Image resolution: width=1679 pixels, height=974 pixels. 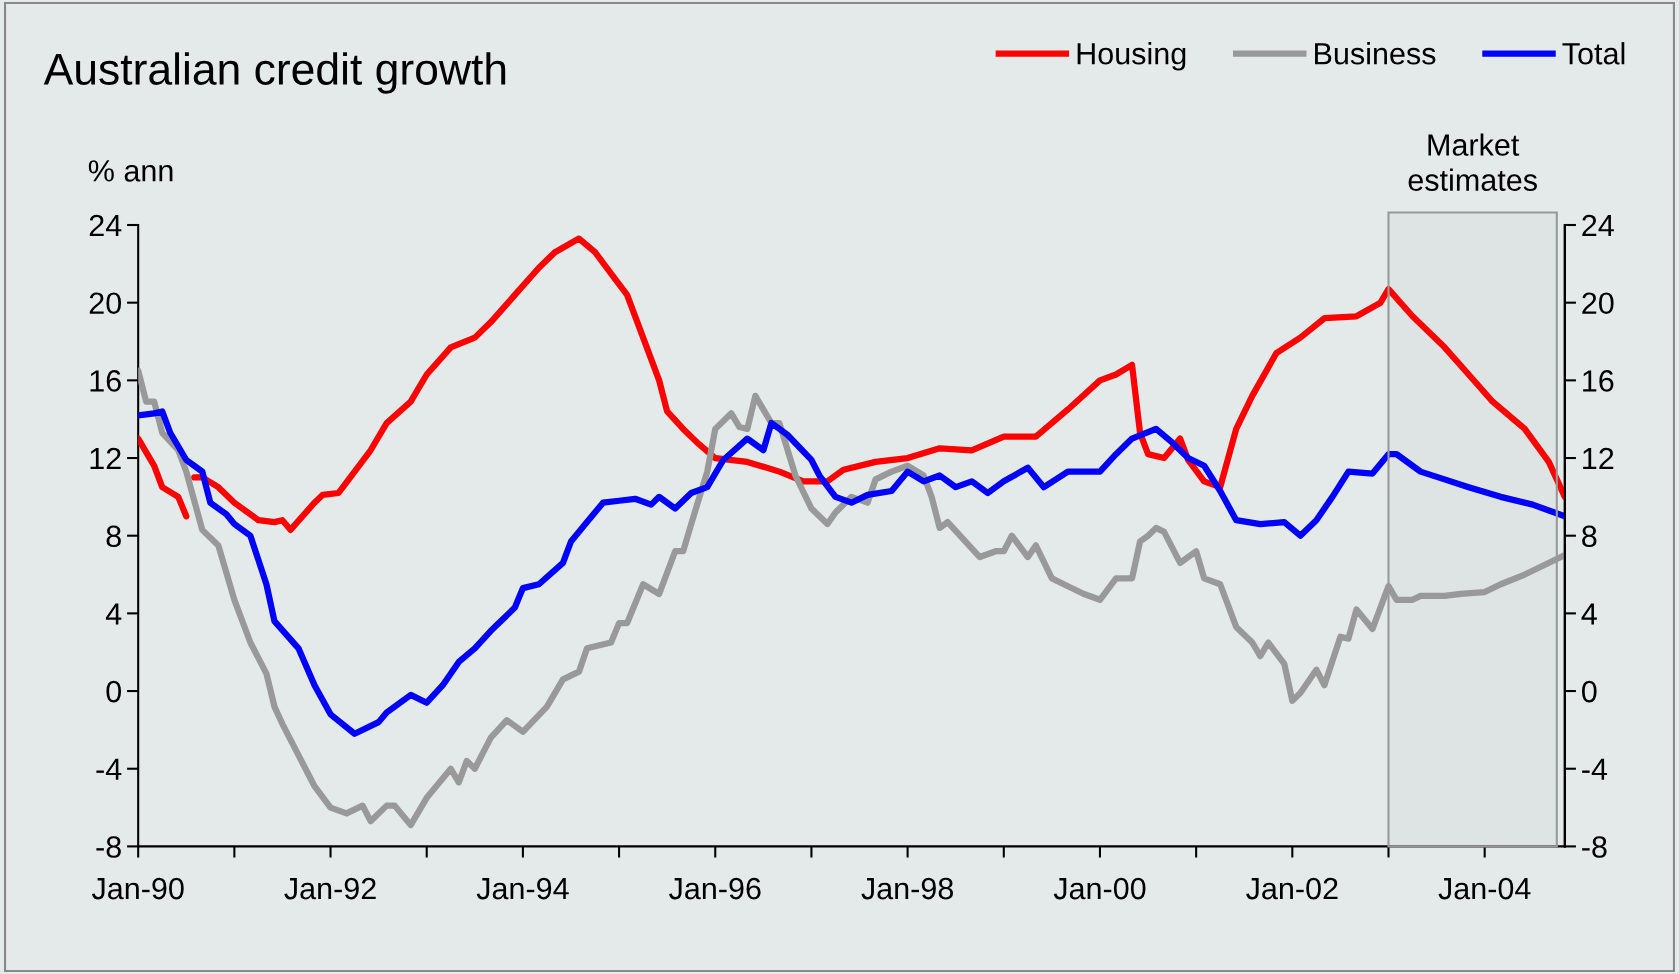 I want to click on band-label: Market estimates, so click(x=1472, y=162).